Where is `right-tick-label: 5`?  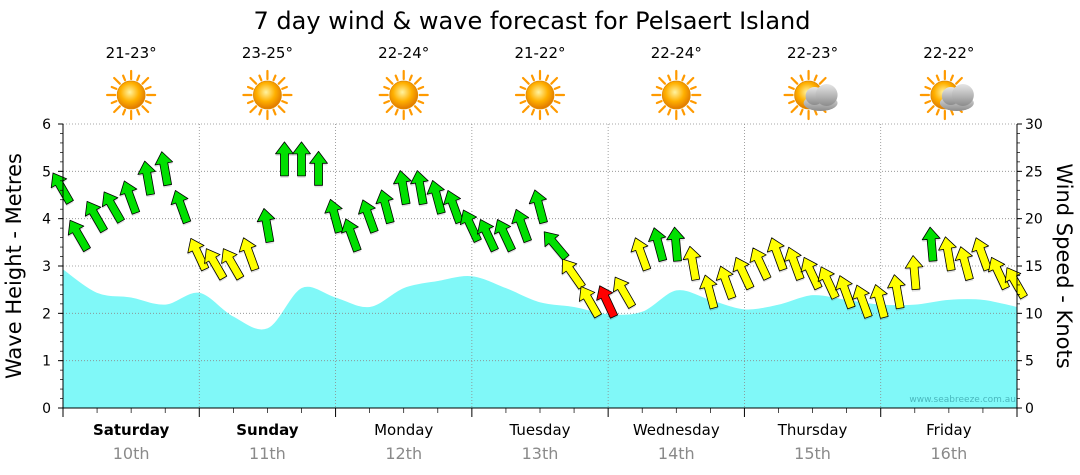
right-tick-label: 5 is located at coordinates (1029, 362).